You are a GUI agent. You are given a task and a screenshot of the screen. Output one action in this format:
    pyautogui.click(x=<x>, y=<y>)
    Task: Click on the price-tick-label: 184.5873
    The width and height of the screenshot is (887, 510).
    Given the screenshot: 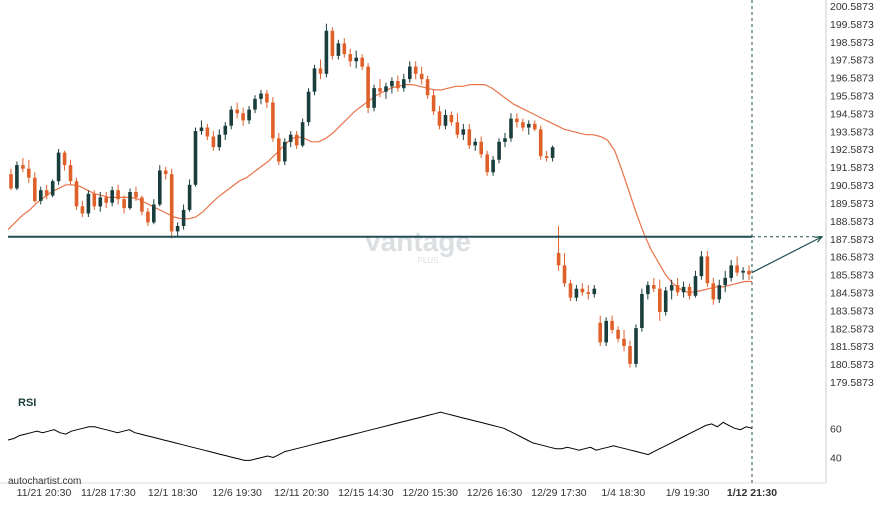 What is the action you would take?
    pyautogui.click(x=852, y=294)
    